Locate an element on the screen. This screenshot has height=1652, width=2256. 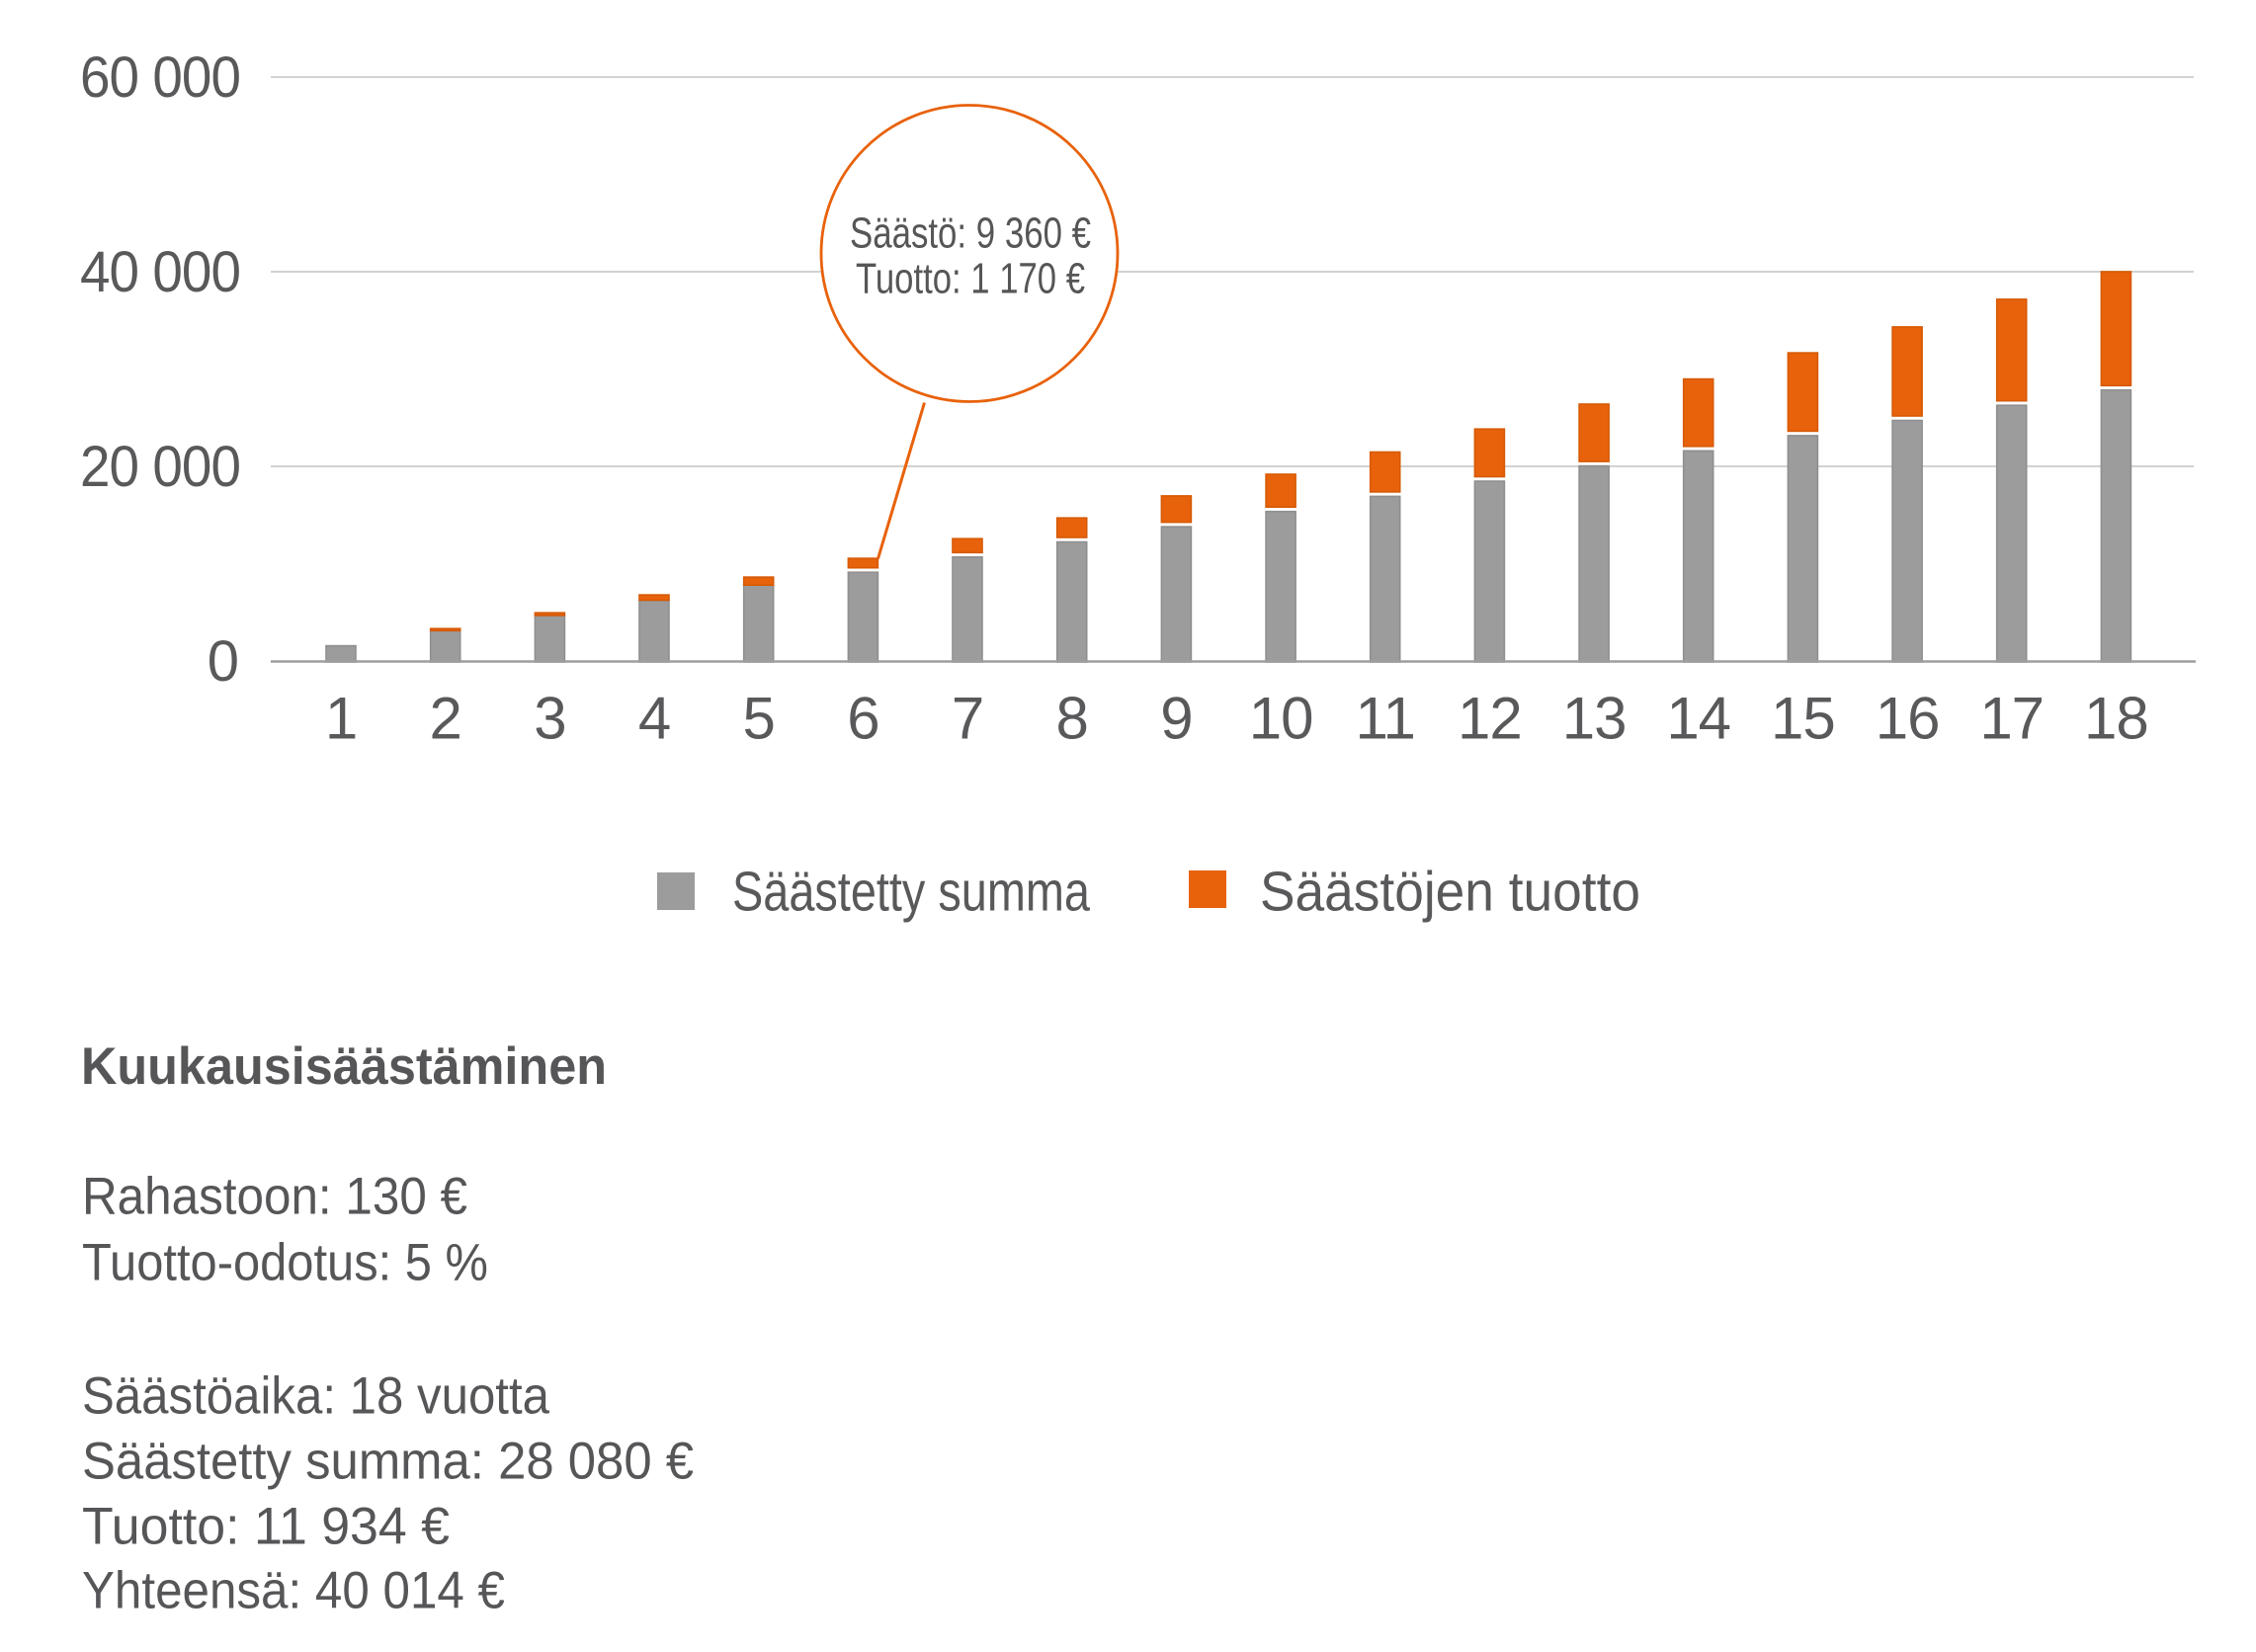
svg-text: 7 is located at coordinates (967, 719).